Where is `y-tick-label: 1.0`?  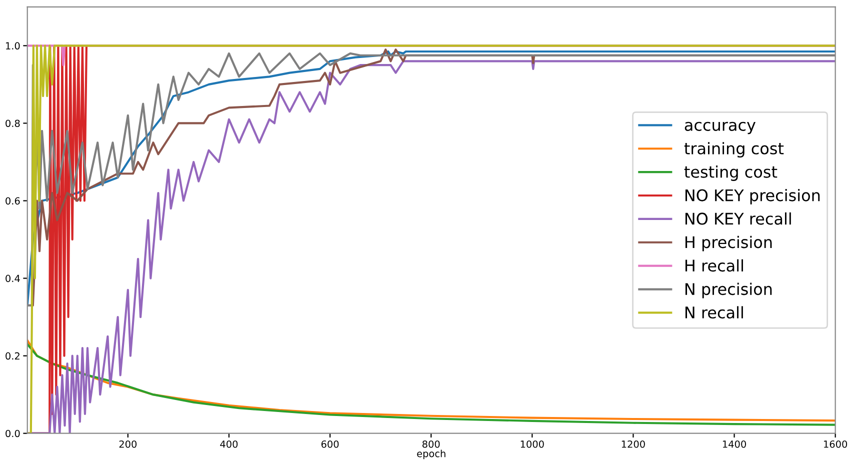
y-tick-label: 1.0 is located at coordinates (13, 46).